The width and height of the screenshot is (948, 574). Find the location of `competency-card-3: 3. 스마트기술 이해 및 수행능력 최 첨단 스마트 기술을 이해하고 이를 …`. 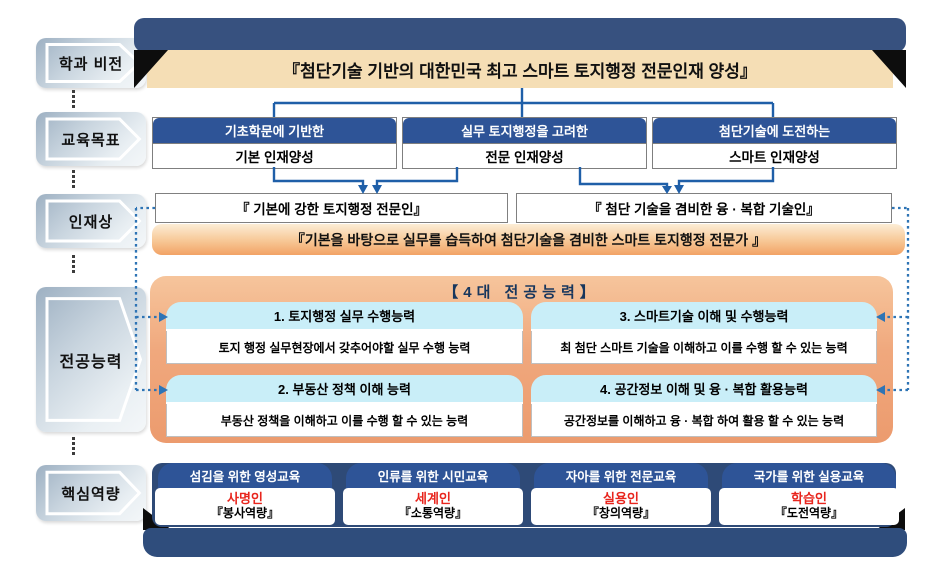

competency-card-3: 3. 스마트기술 이해 및 수행능력 최 첨단 스마트 기술을 이해하고 이를 … is located at coordinates (704, 333).